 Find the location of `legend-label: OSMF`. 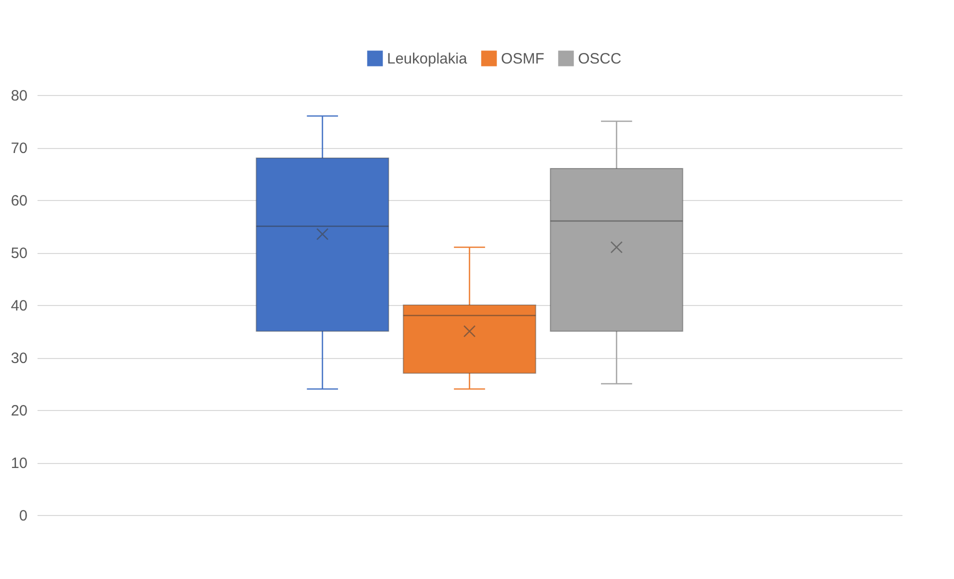

legend-label: OSMF is located at coordinates (522, 59).